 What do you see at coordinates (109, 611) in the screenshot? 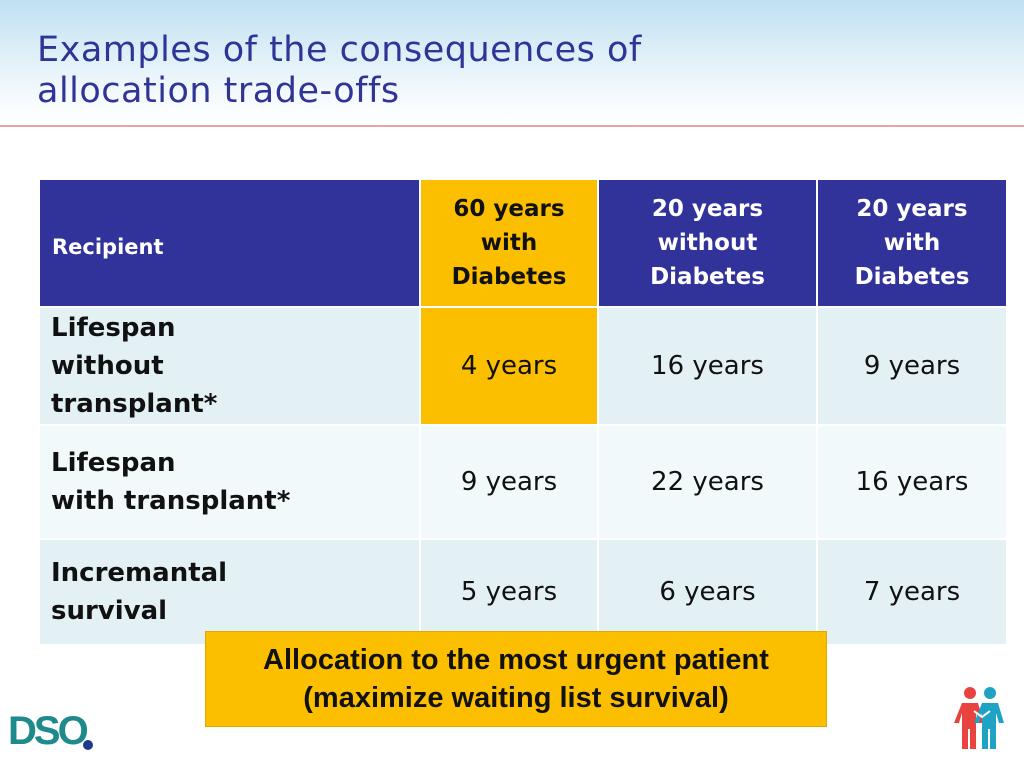
I see `row-label-line: survival` at bounding box center [109, 611].